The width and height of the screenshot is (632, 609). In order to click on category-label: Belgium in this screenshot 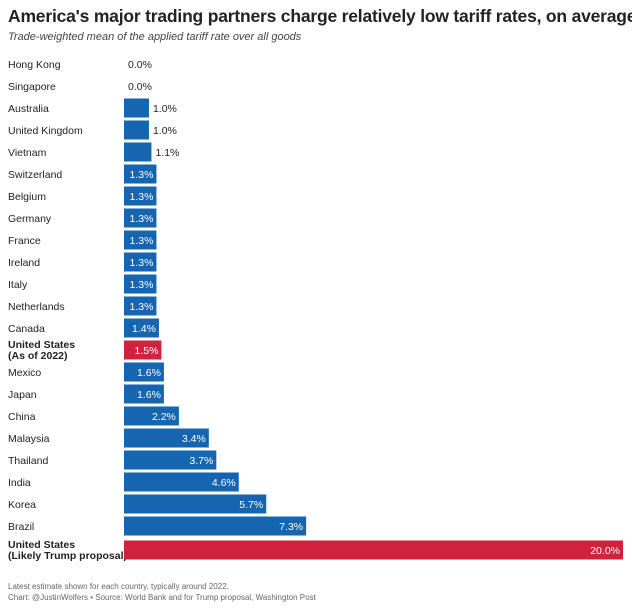, I will do `click(27, 197)`.